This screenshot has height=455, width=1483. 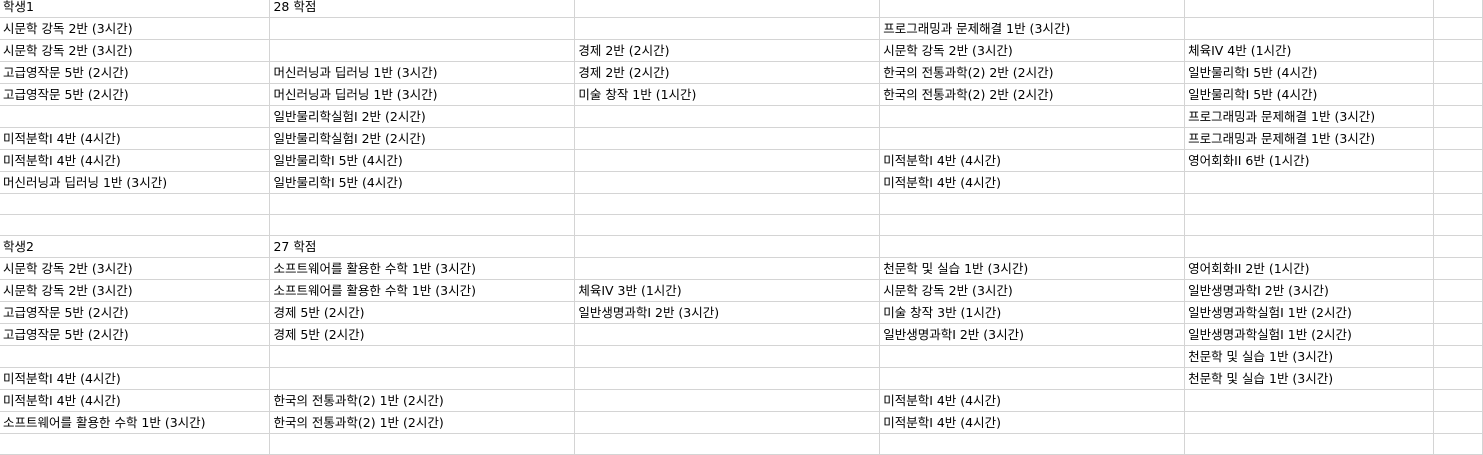 What do you see at coordinates (1309, 268) in the screenshot?
I see `sheet-cell: 영어회화II 2반 (1시간)` at bounding box center [1309, 268].